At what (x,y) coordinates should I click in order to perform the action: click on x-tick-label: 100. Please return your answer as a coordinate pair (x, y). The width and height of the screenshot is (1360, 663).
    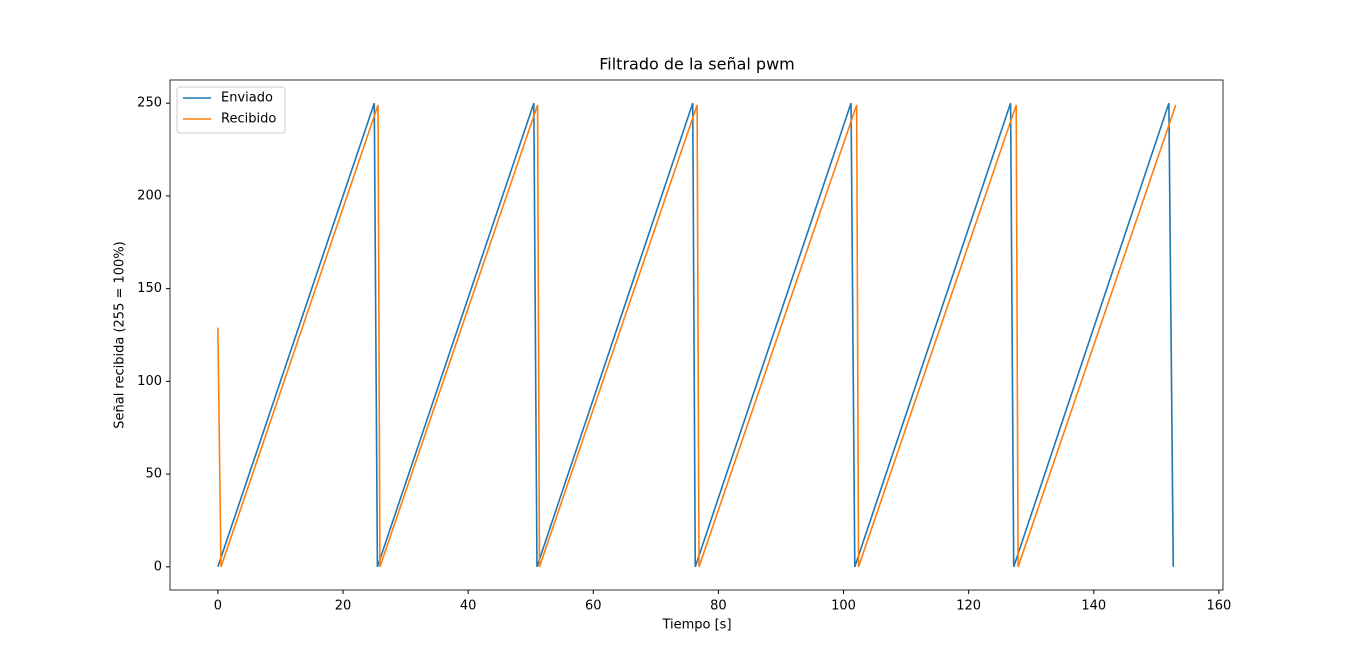
    Looking at the image, I should click on (843, 606).